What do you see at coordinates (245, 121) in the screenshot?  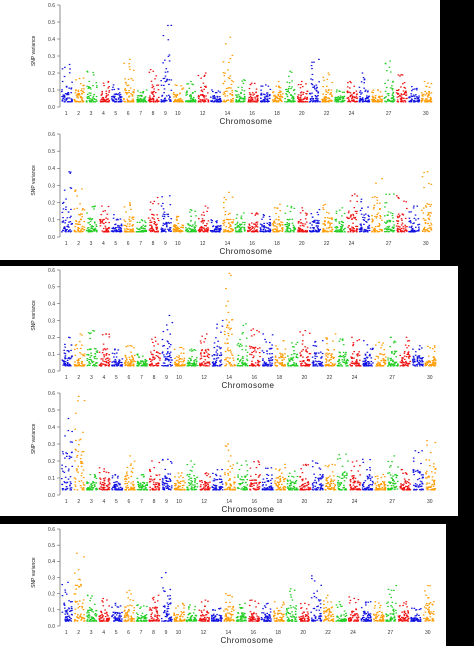 I see `x-axis-label: Chromosome` at bounding box center [245, 121].